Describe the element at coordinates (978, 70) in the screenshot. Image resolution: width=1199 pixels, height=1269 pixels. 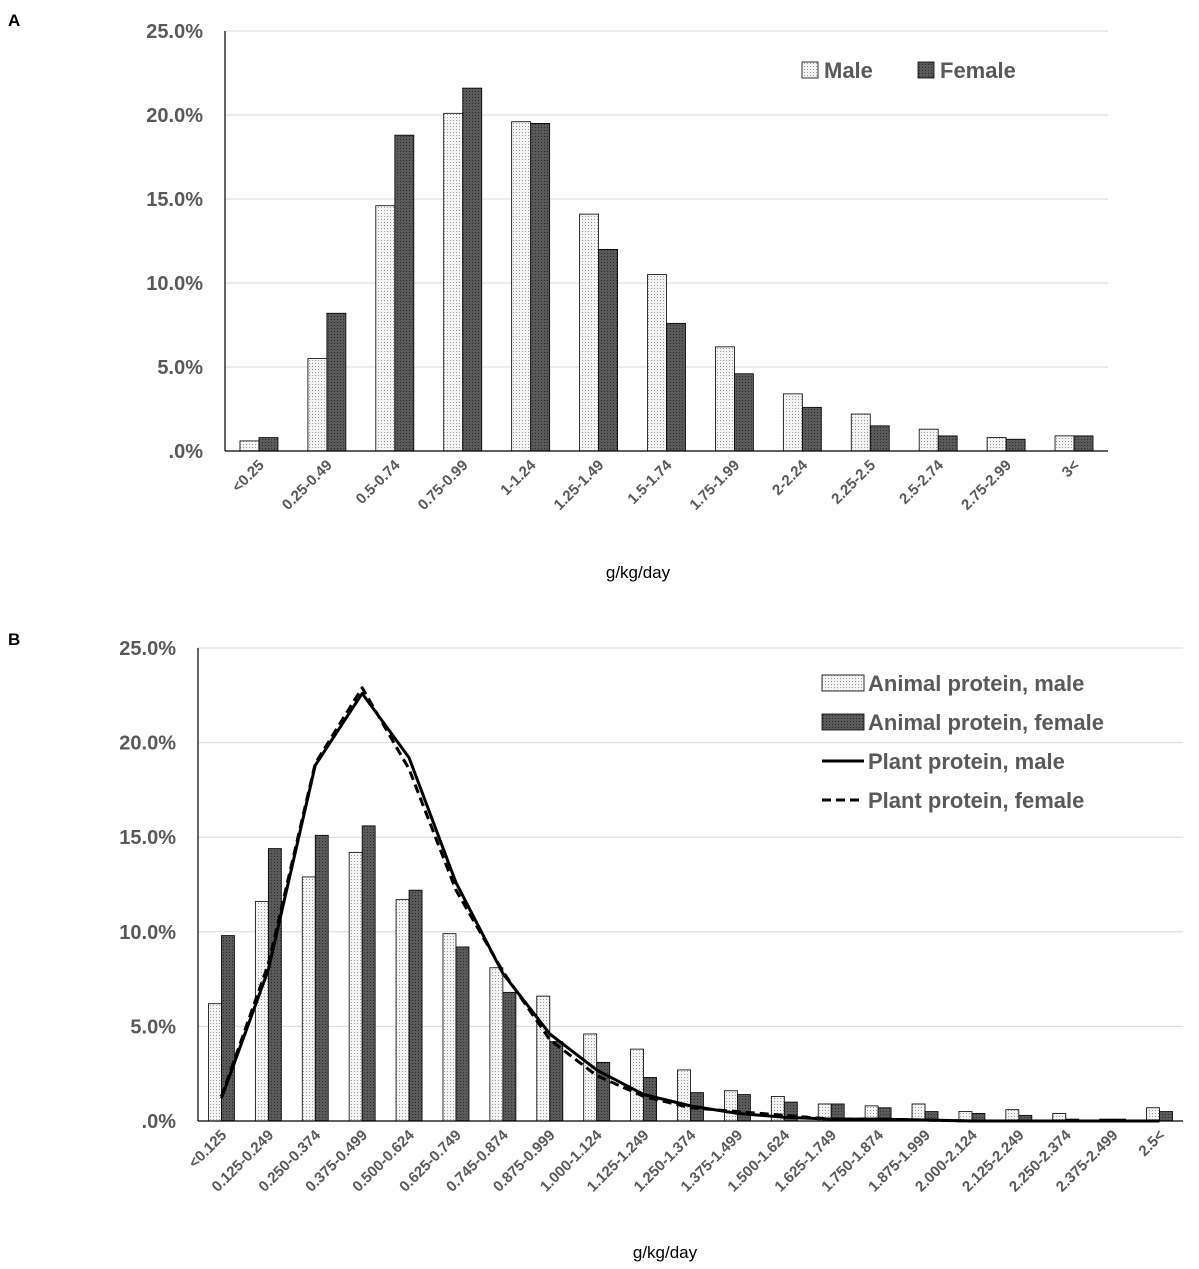
I see `legend-label: Female` at that location.